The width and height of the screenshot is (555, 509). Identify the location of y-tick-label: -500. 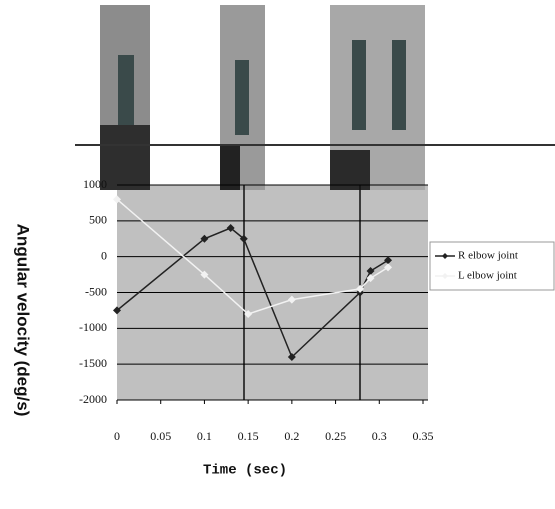
(96, 291).